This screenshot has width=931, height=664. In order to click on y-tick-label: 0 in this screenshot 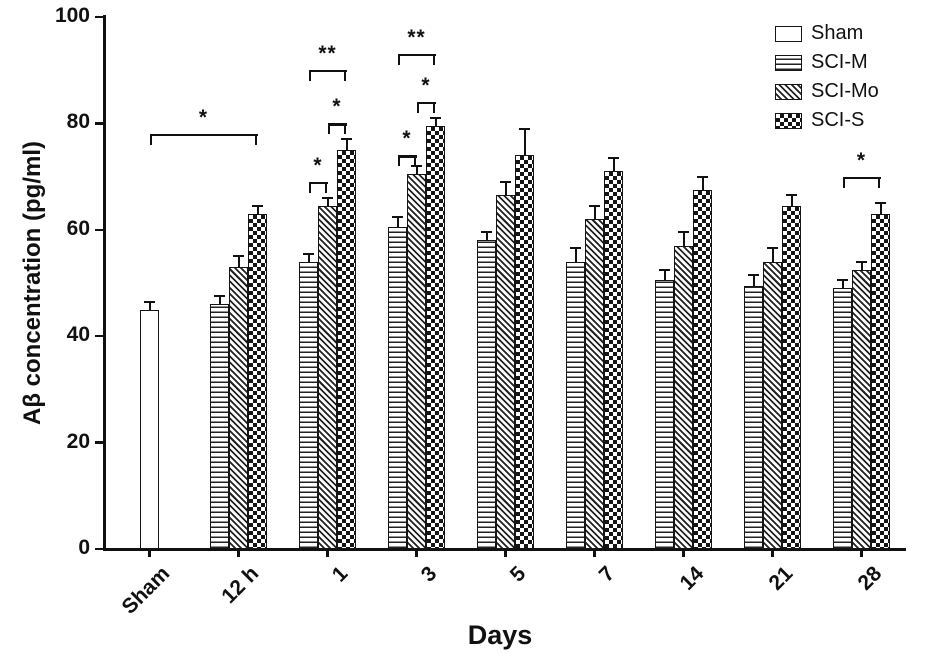, I will do `click(84, 547)`.